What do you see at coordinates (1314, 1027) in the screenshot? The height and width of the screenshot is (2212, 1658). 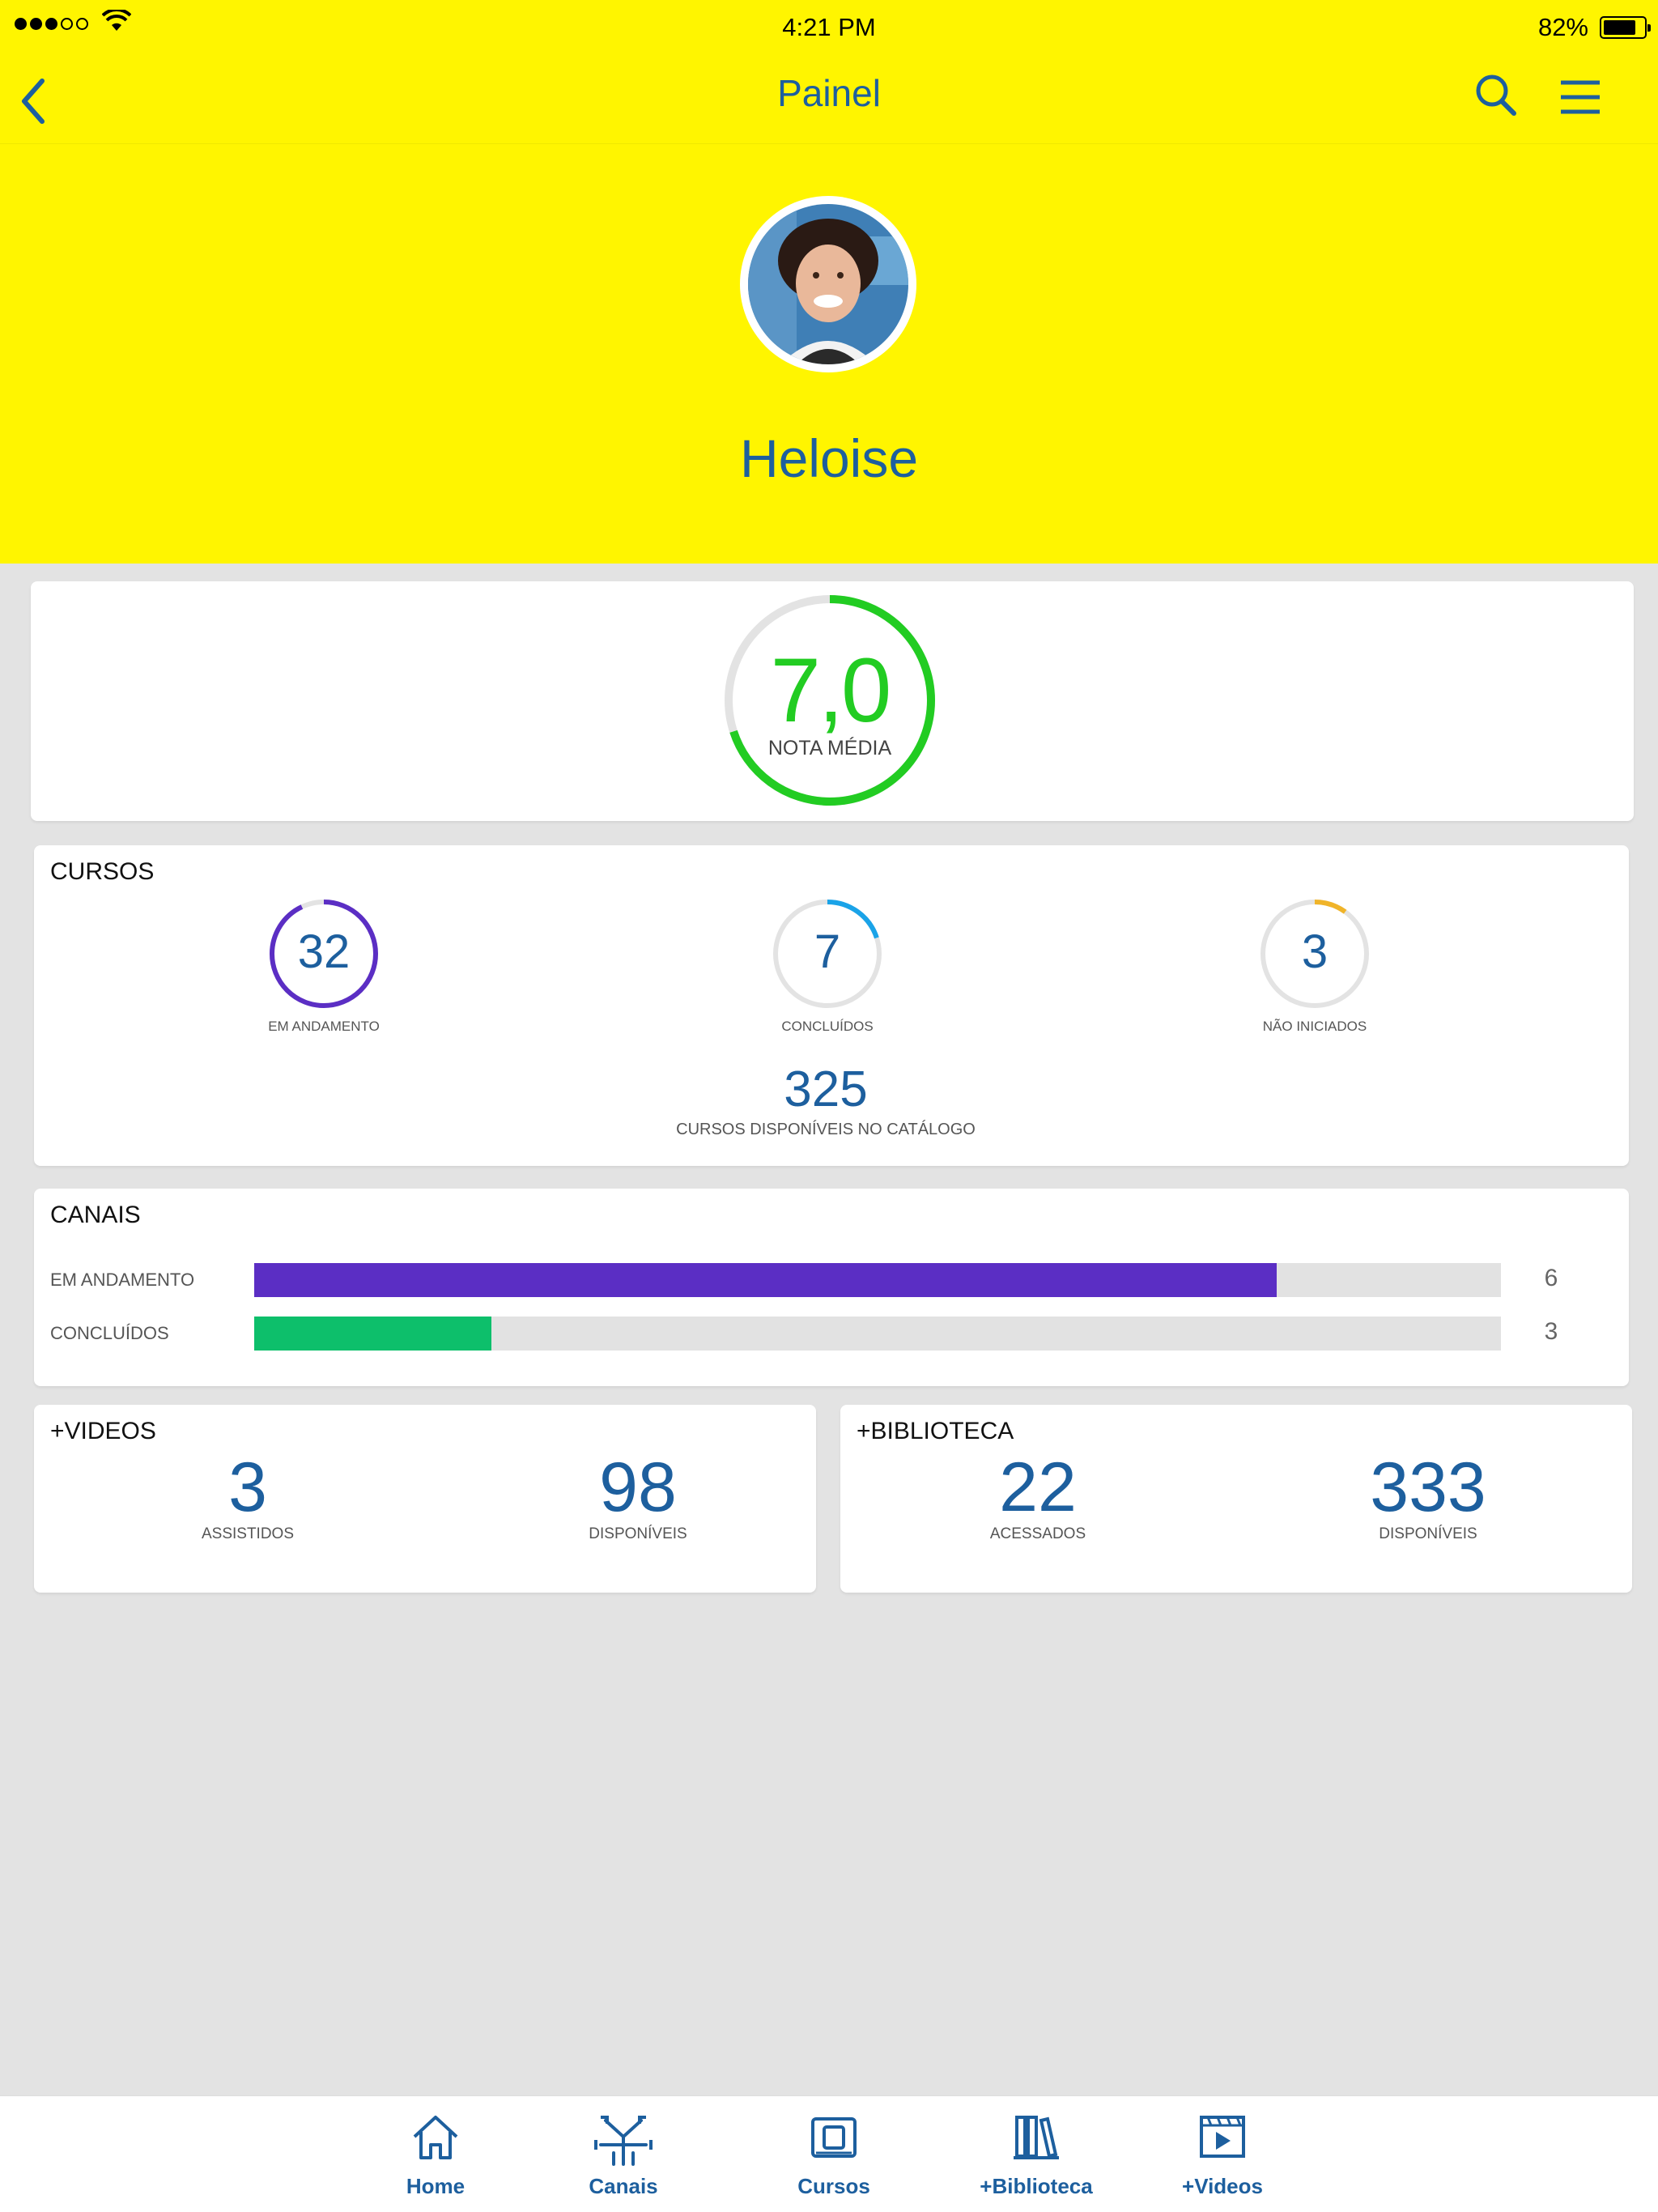 I see `course-stat-label: NÃO INICIADOS` at bounding box center [1314, 1027].